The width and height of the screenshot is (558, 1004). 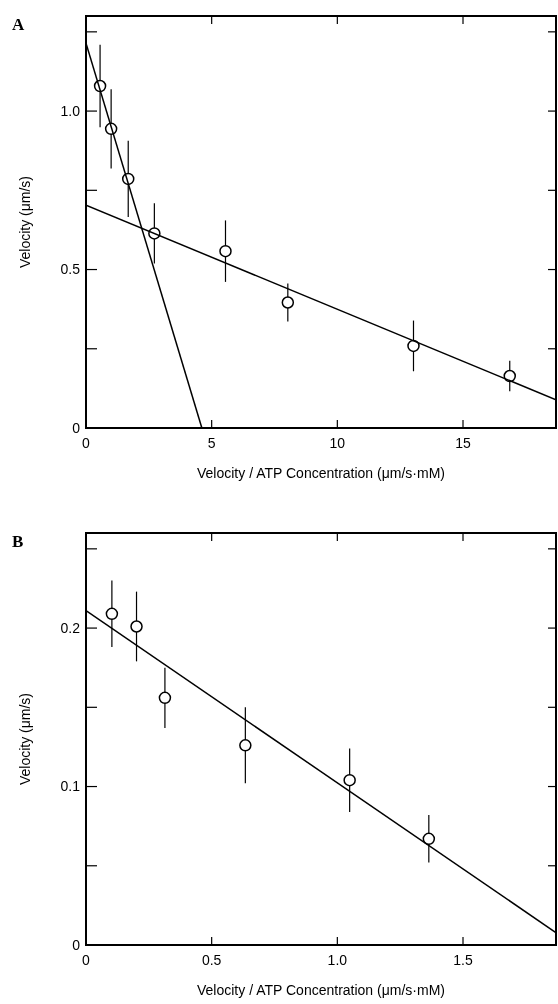 What do you see at coordinates (211, 443) in the screenshot?
I see `x-tick-label: 5` at bounding box center [211, 443].